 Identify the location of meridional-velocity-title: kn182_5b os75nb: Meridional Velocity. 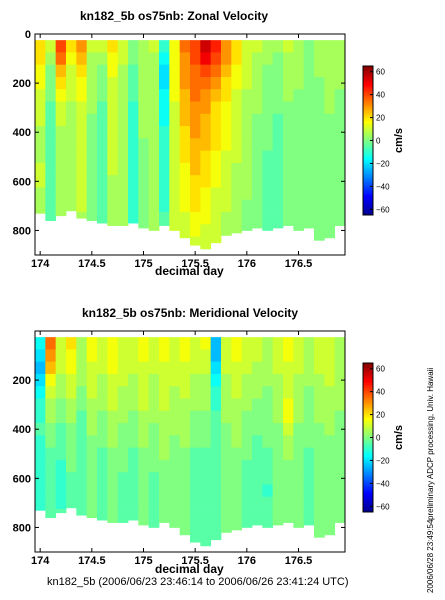
(190, 313).